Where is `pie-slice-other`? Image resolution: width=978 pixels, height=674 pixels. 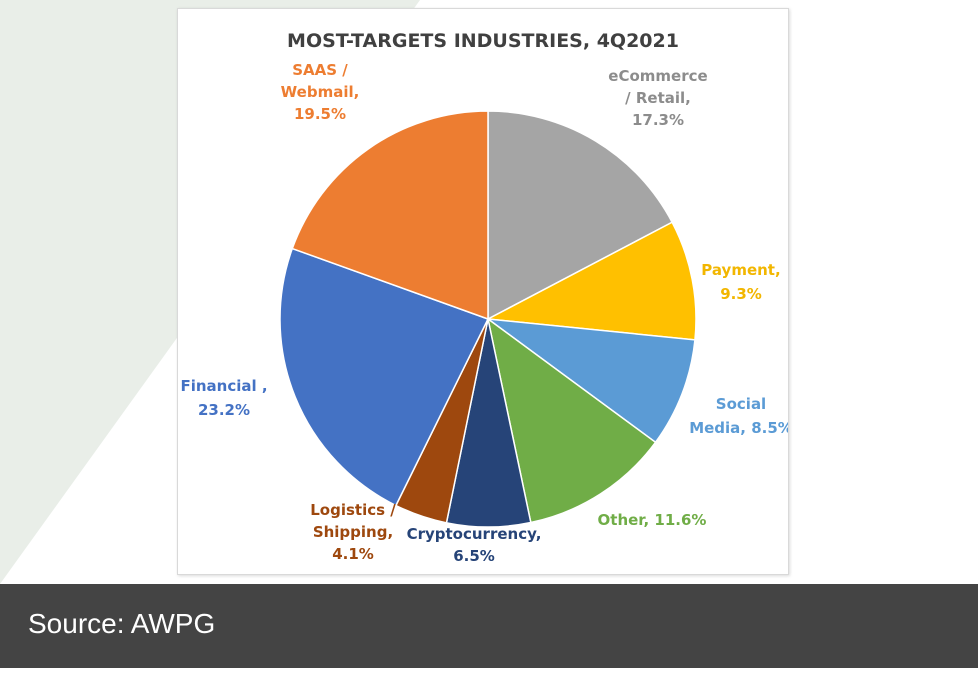
pie-slice-other is located at coordinates (571, 420).